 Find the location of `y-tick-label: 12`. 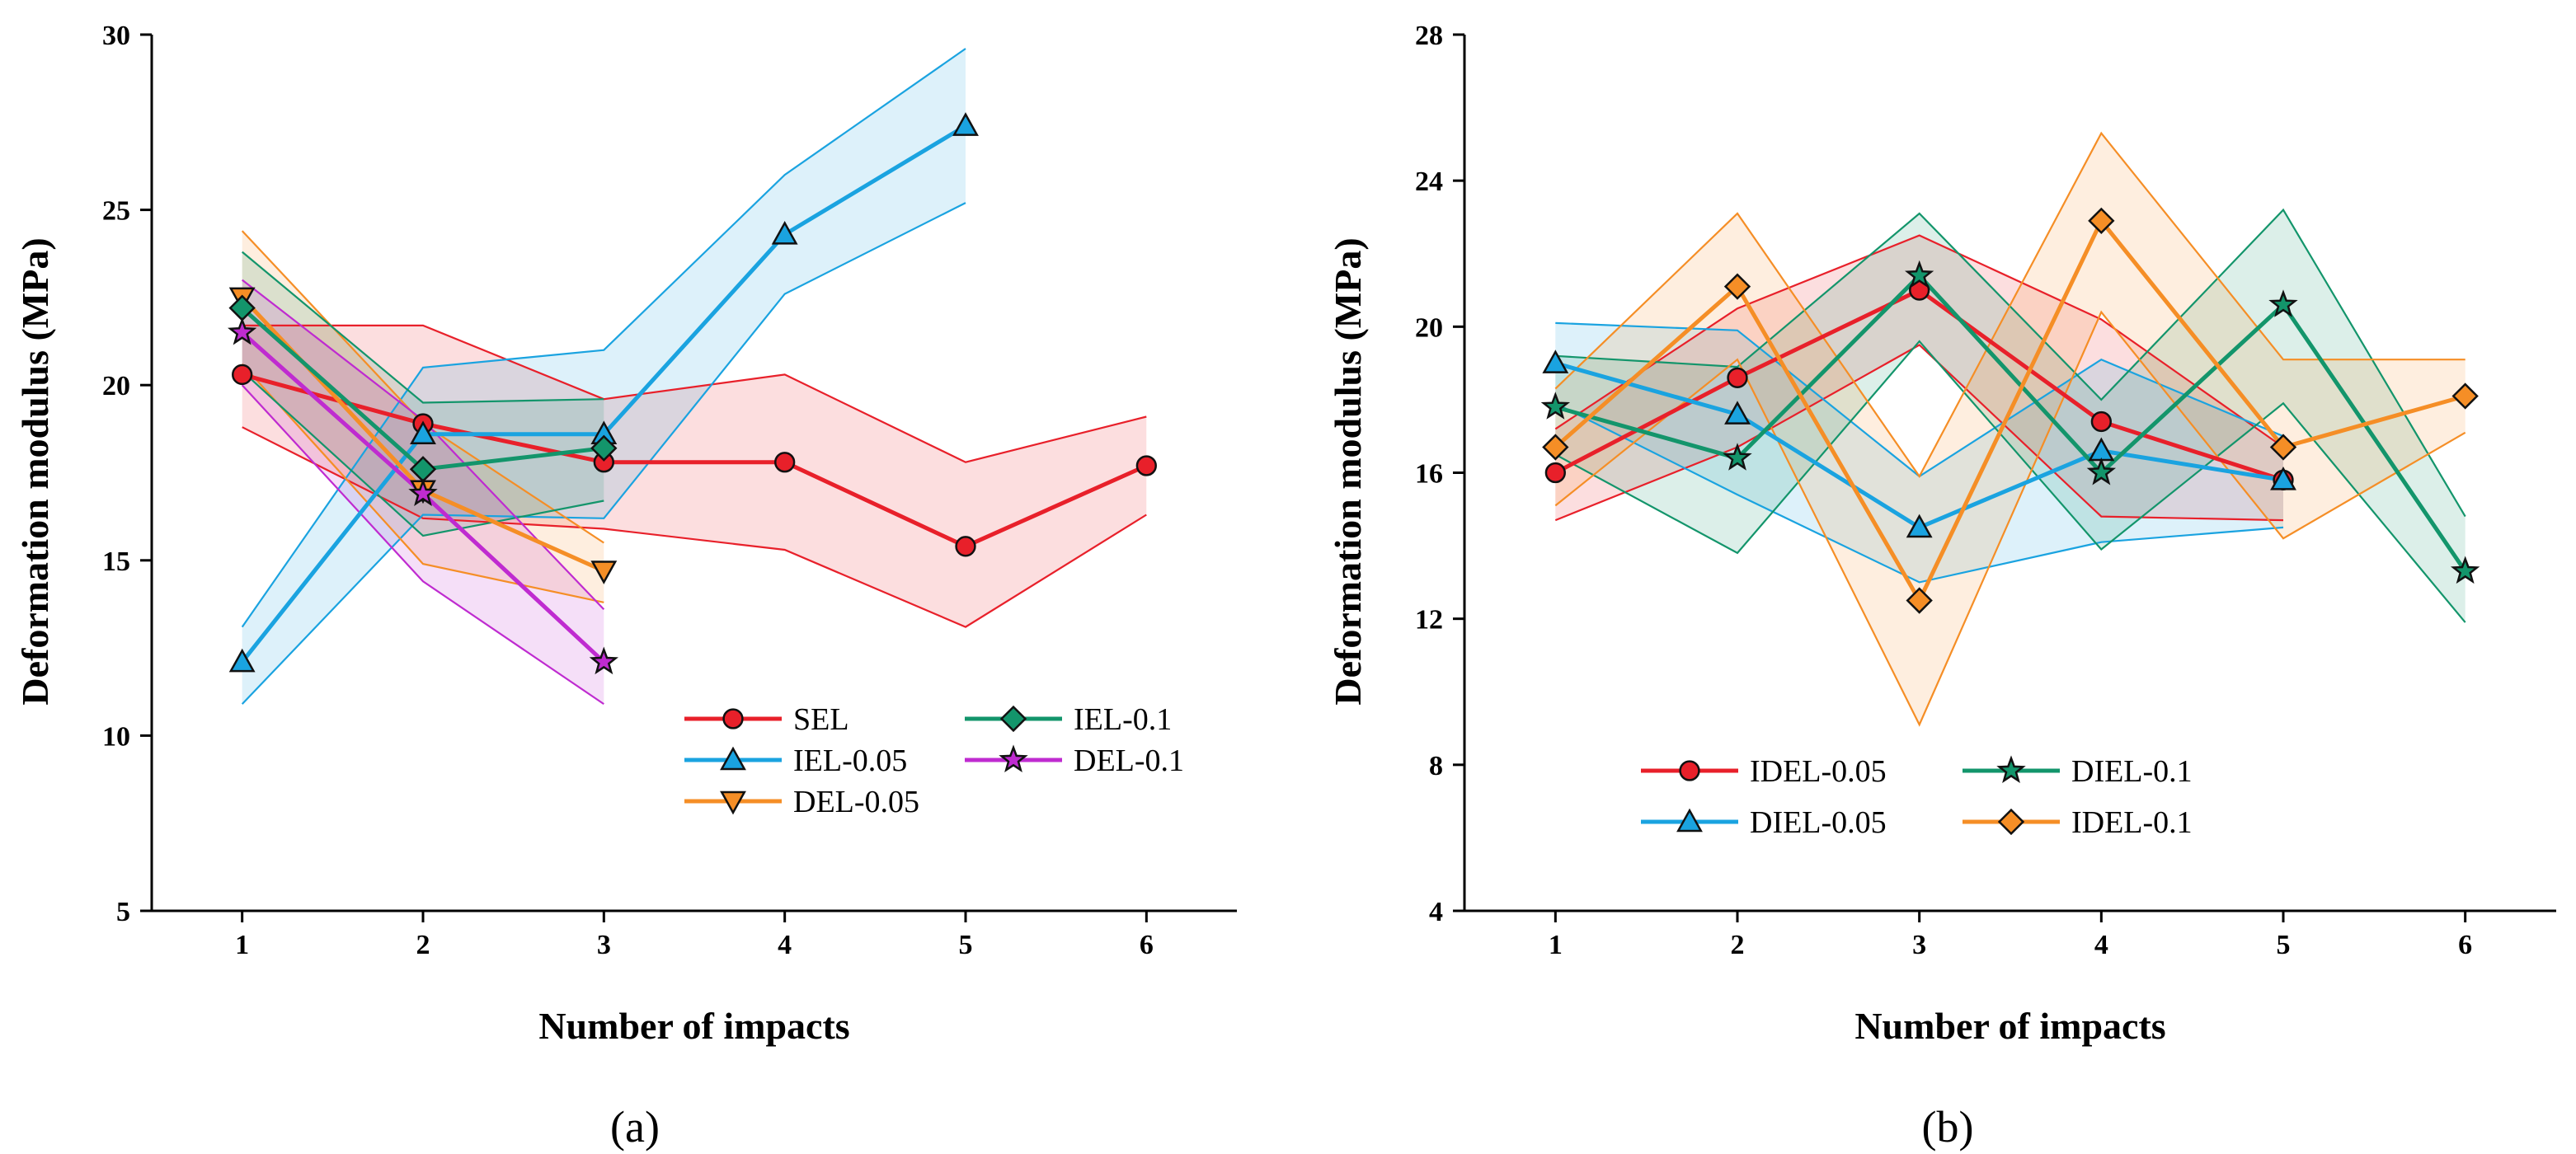

y-tick-label: 12 is located at coordinates (1429, 620).